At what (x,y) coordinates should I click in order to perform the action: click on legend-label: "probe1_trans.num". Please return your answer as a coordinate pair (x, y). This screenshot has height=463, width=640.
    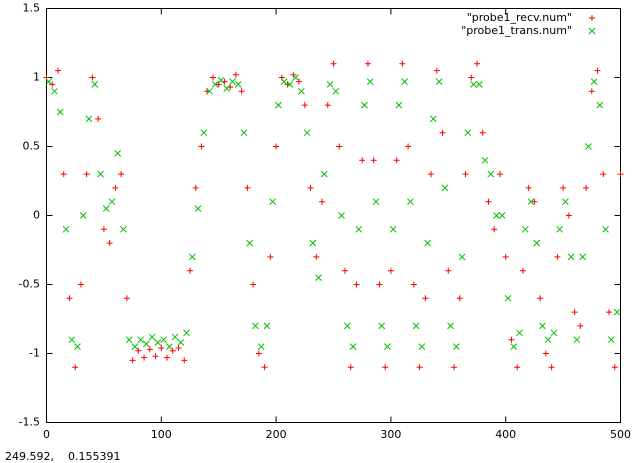
    Looking at the image, I should click on (516, 30).